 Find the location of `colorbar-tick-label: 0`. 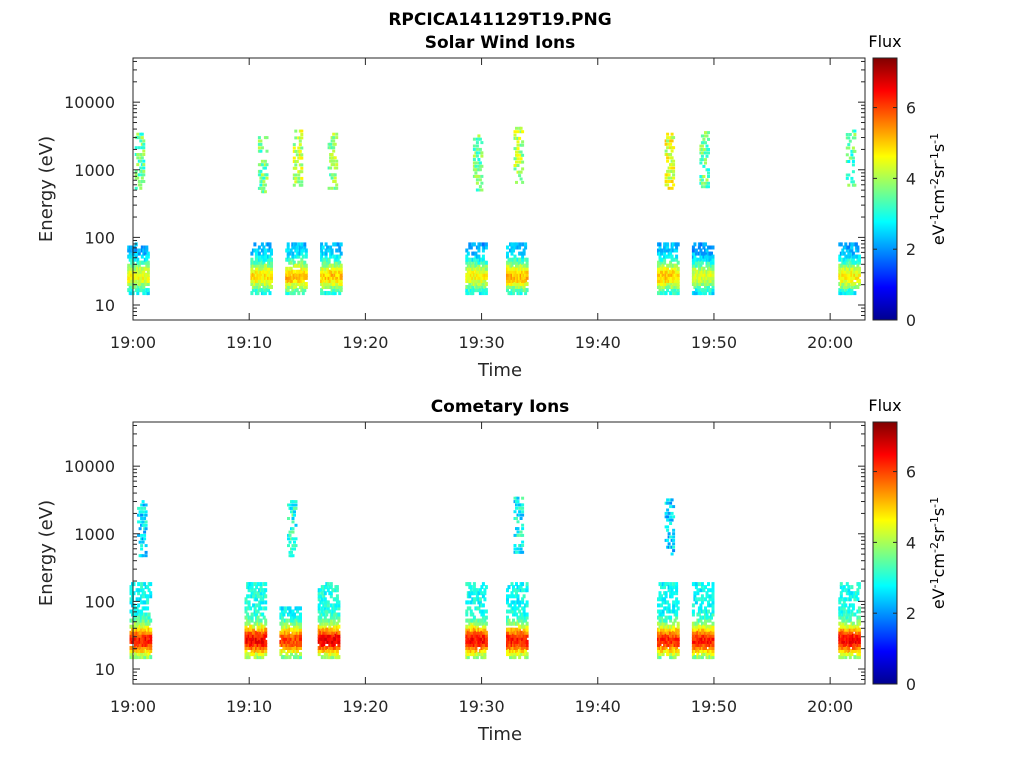

colorbar-tick-label: 0 is located at coordinates (911, 684).